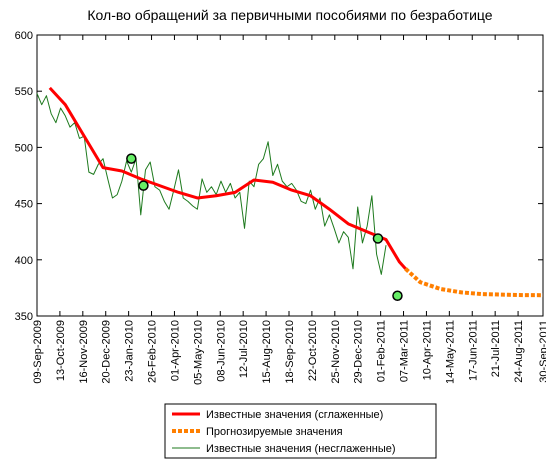  What do you see at coordinates (496, 348) in the screenshot?
I see `x-tick-label: 21-Jul-2011` at bounding box center [496, 348].